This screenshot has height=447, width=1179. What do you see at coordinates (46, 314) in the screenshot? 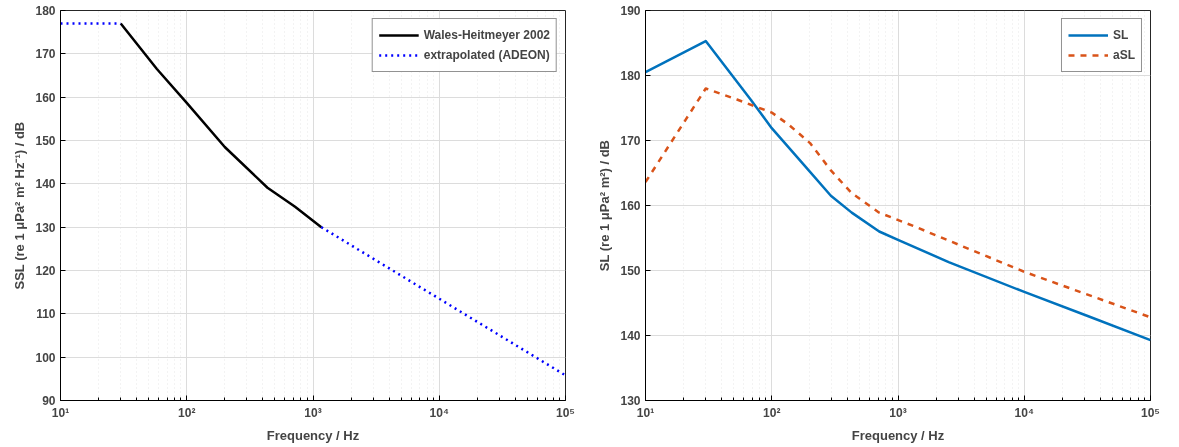
I see `y-tick-label: 110` at bounding box center [46, 314].